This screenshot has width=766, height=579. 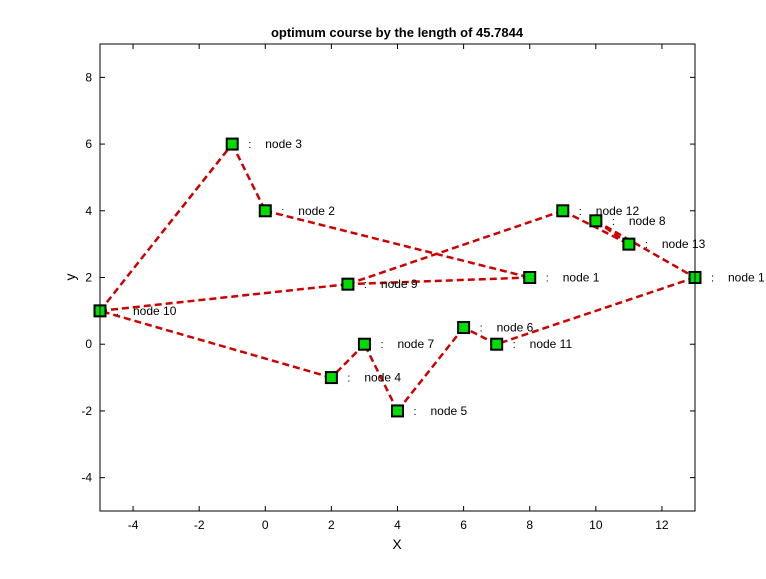 I want to click on y-tick-label: 8, so click(x=88, y=77).